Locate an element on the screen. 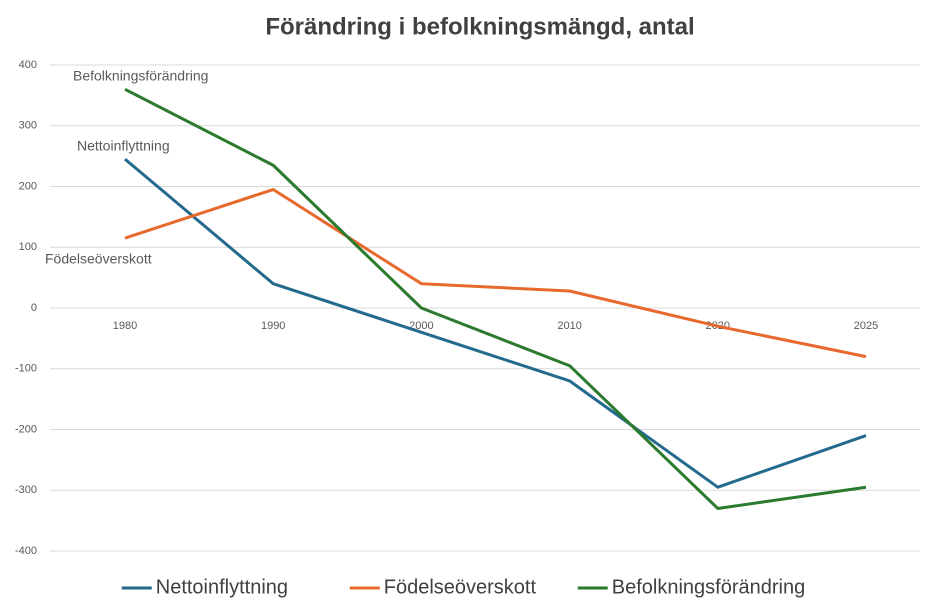 The width and height of the screenshot is (933, 602). y-tick-label: -400 is located at coordinates (26, 551).